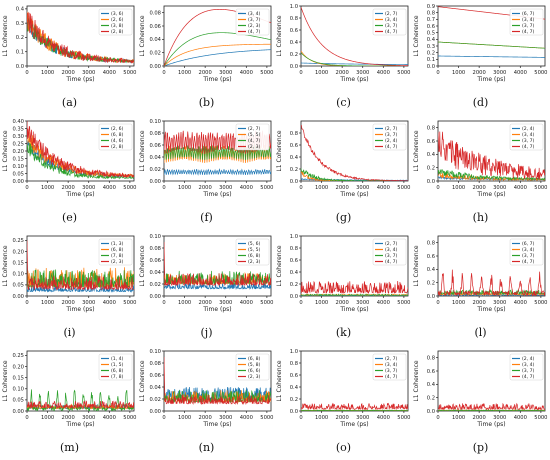 The width and height of the screenshot is (550, 460). Describe the element at coordinates (18, 152) in the screenshot. I see `y-tick-label: 0.20` at that location.